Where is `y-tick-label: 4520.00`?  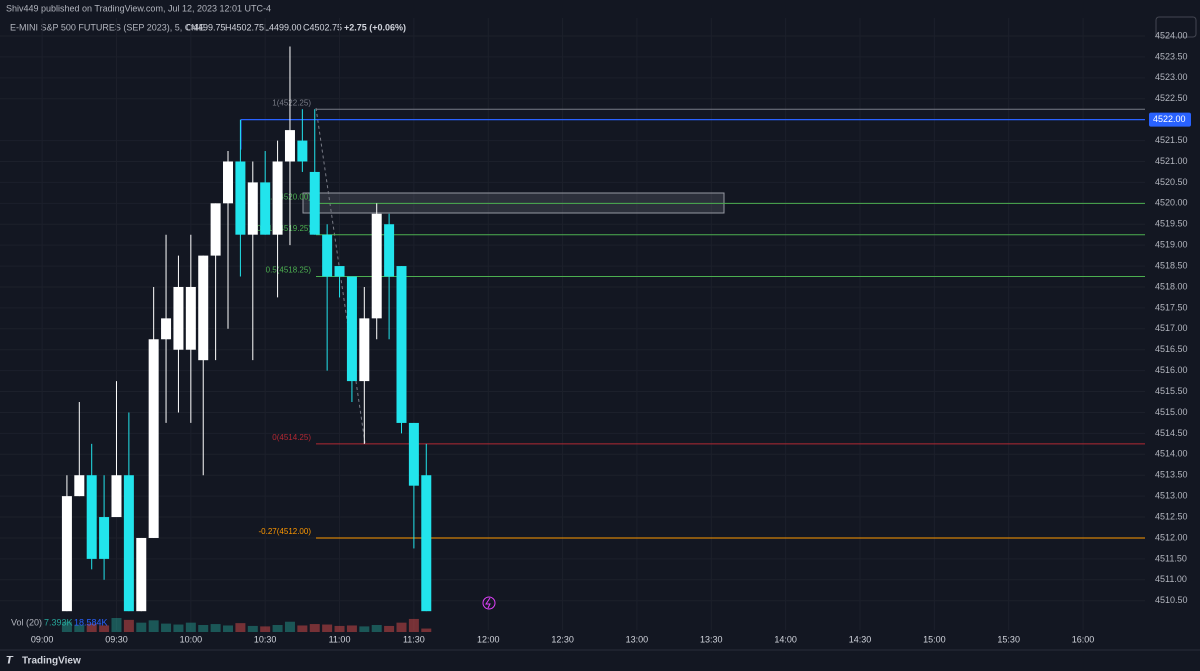
y-tick-label: 4520.00 is located at coordinates (1171, 203).